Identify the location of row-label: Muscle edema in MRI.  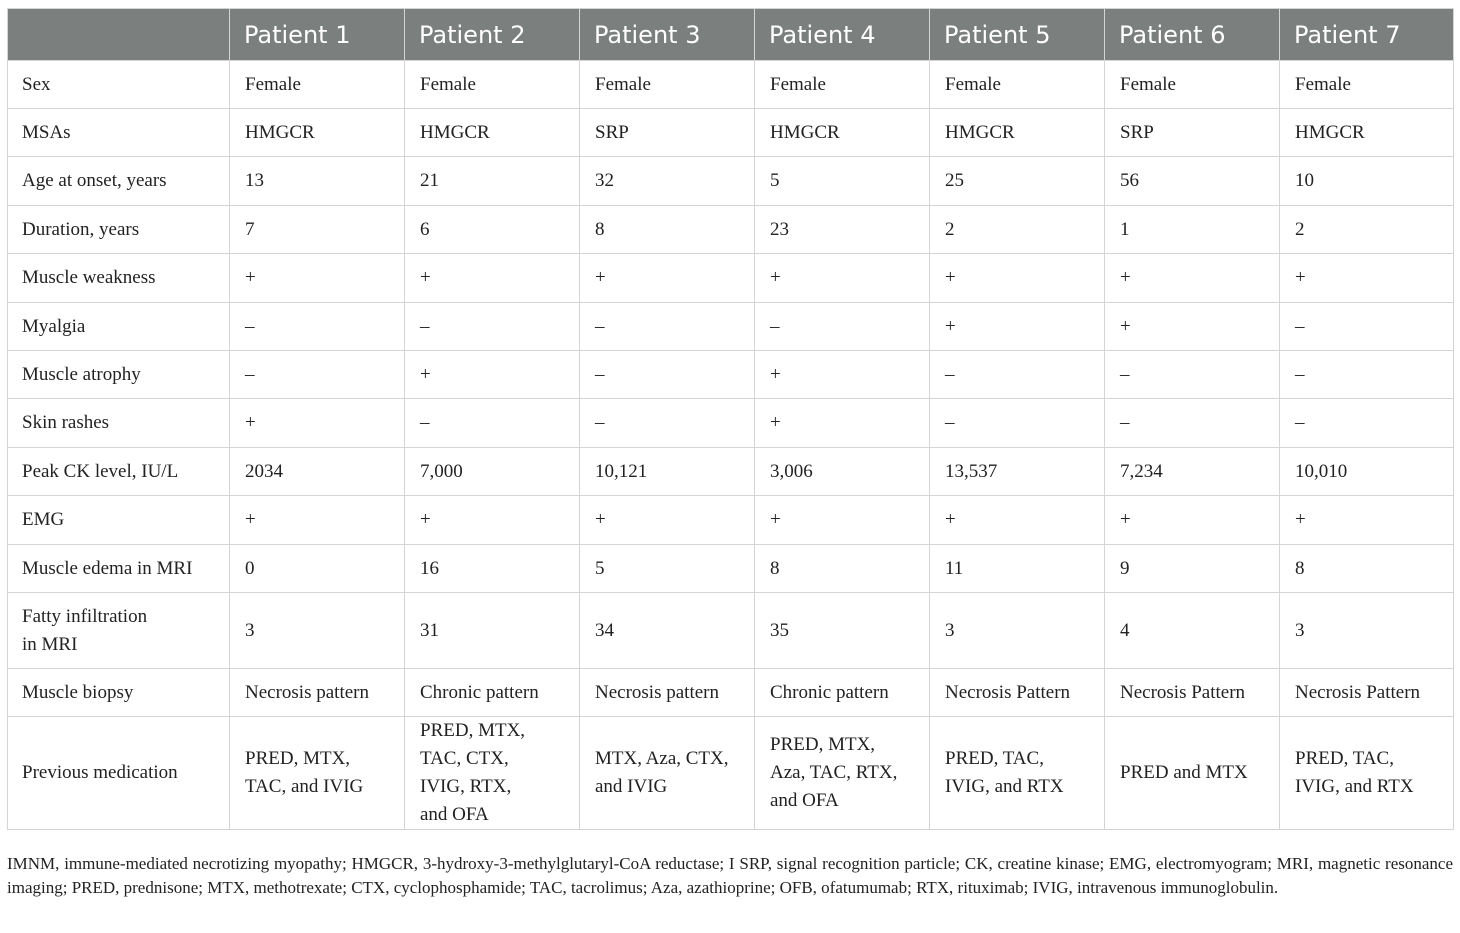
(118, 568).